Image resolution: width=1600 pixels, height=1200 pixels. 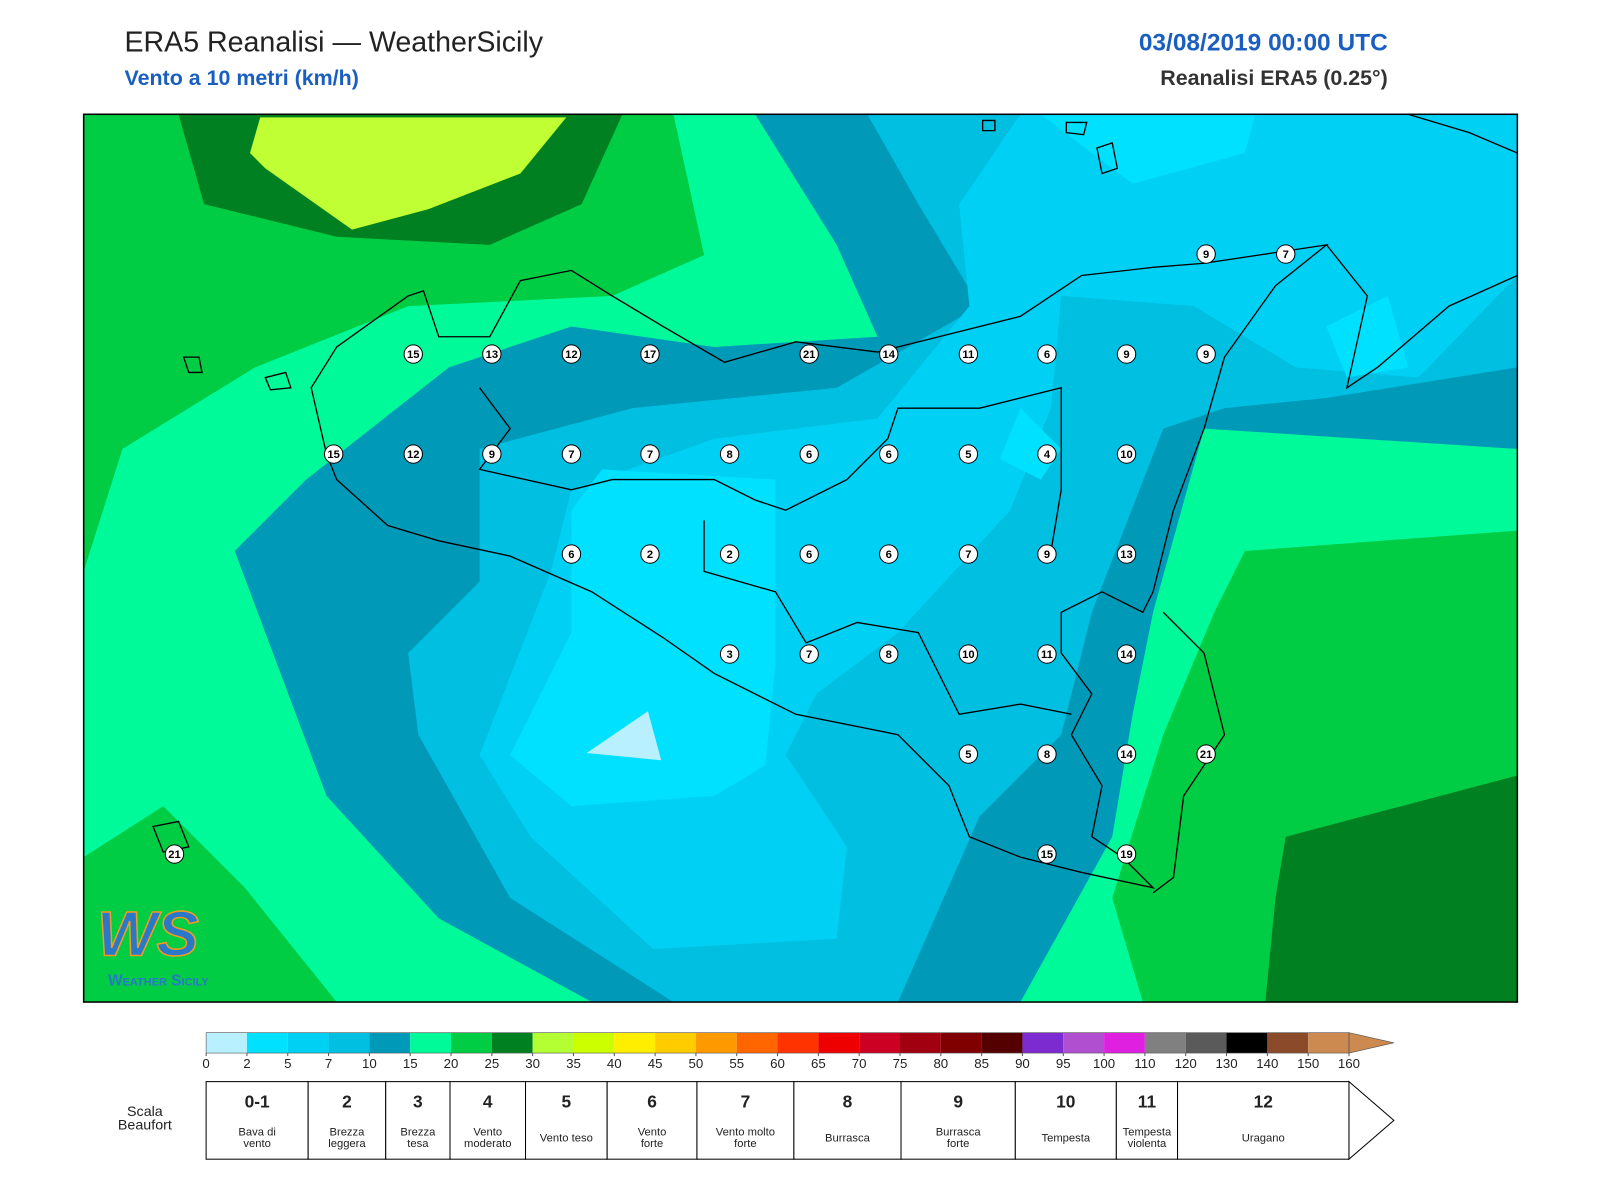 I want to click on colorbar-tick-label: 100, so click(x=1104, y=1063).